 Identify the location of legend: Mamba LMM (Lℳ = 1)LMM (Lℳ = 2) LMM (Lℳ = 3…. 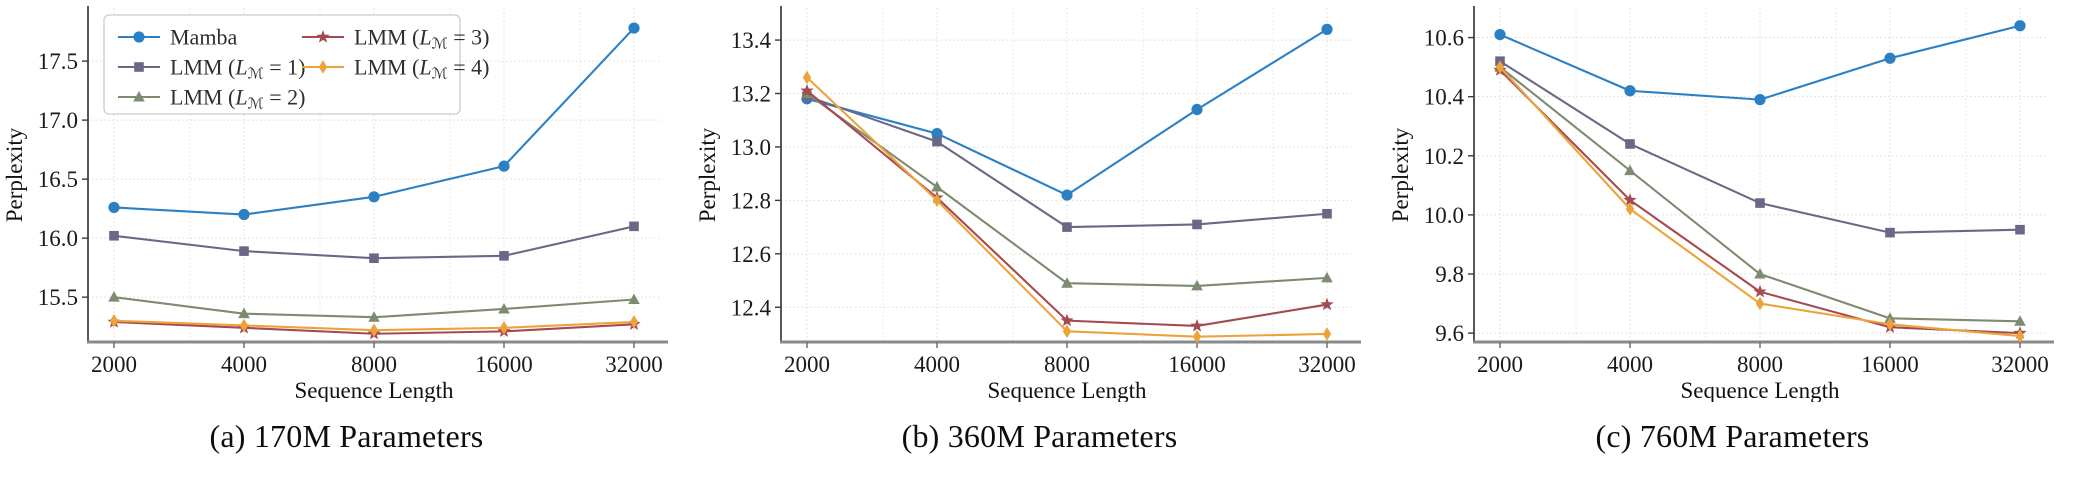
(296, 64).